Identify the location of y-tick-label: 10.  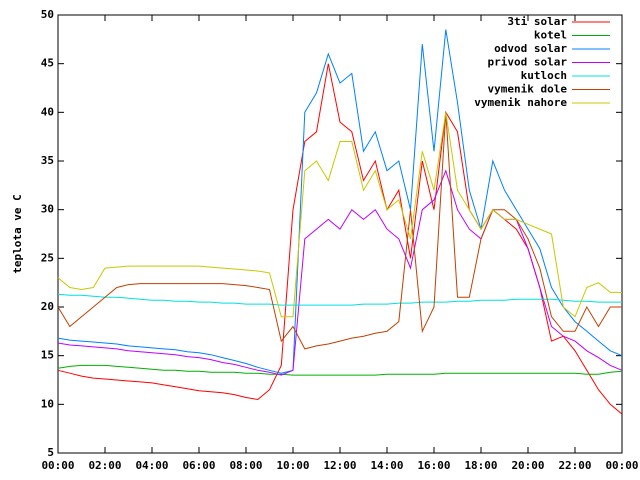
(47, 403).